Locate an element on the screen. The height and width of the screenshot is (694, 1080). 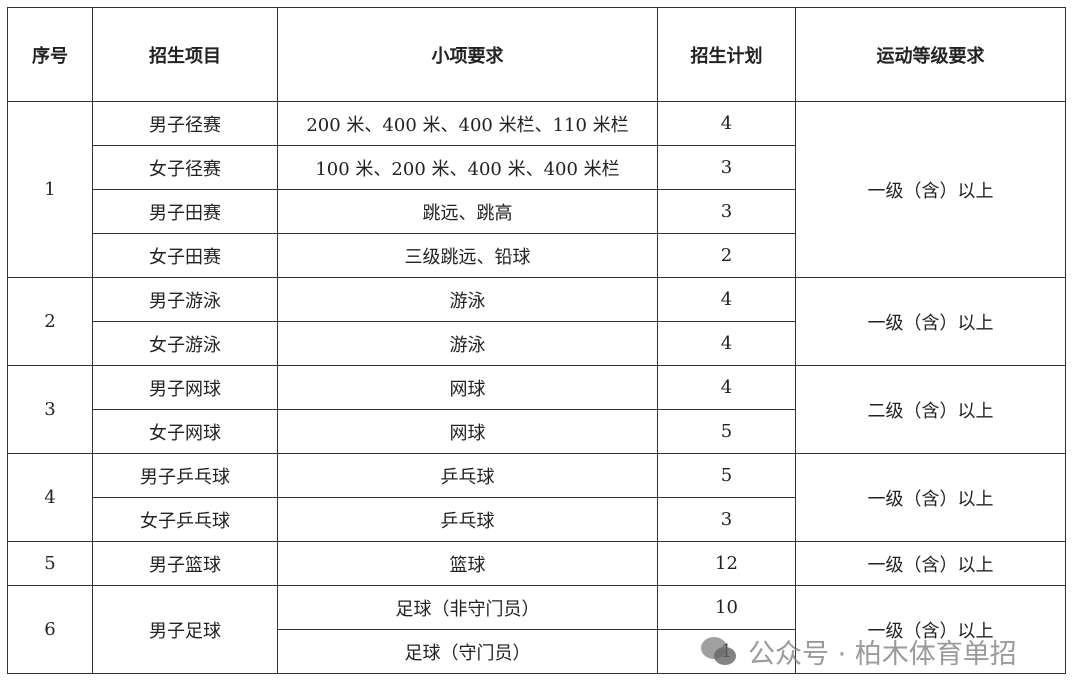
table-row: 足球（守门员）1 is located at coordinates (537, 651).